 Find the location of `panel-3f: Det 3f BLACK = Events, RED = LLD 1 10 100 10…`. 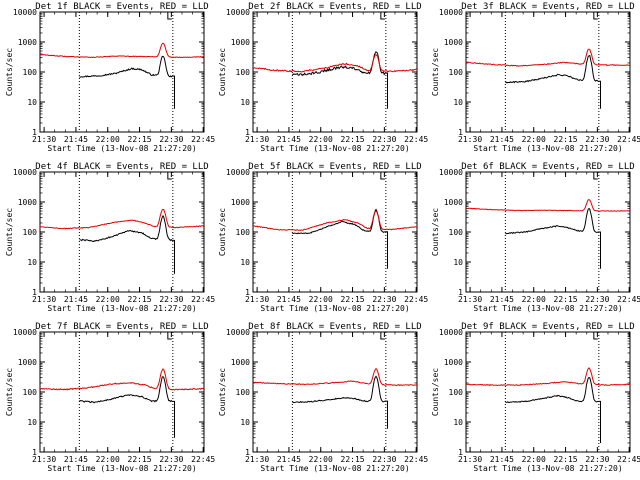

panel-3f: Det 3f BLACK = Events, RED = LLD 1 10 100 10… is located at coordinates (535, 77).